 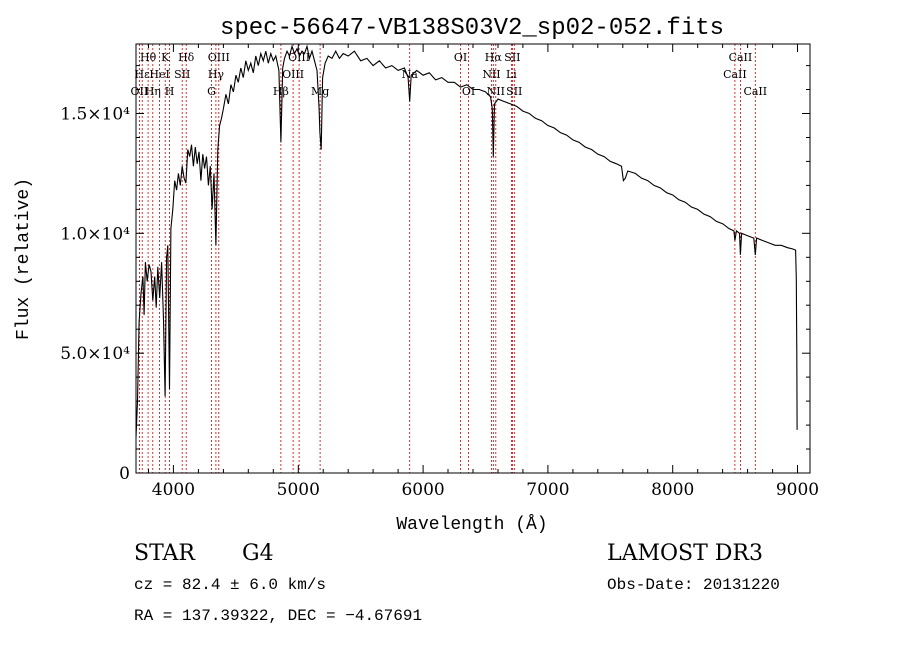 I want to click on line-label-OII: OII, so click(x=140, y=91).